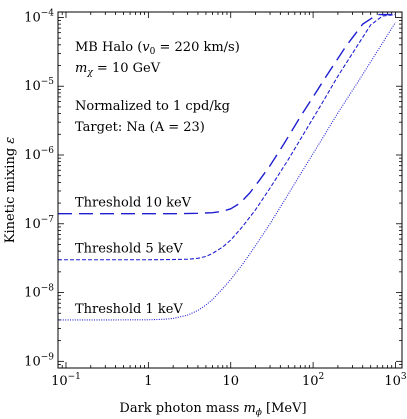 The height and width of the screenshot is (419, 407). I want to click on annotation-normalization: Normalized to 1 cpd/kg, so click(152, 106).